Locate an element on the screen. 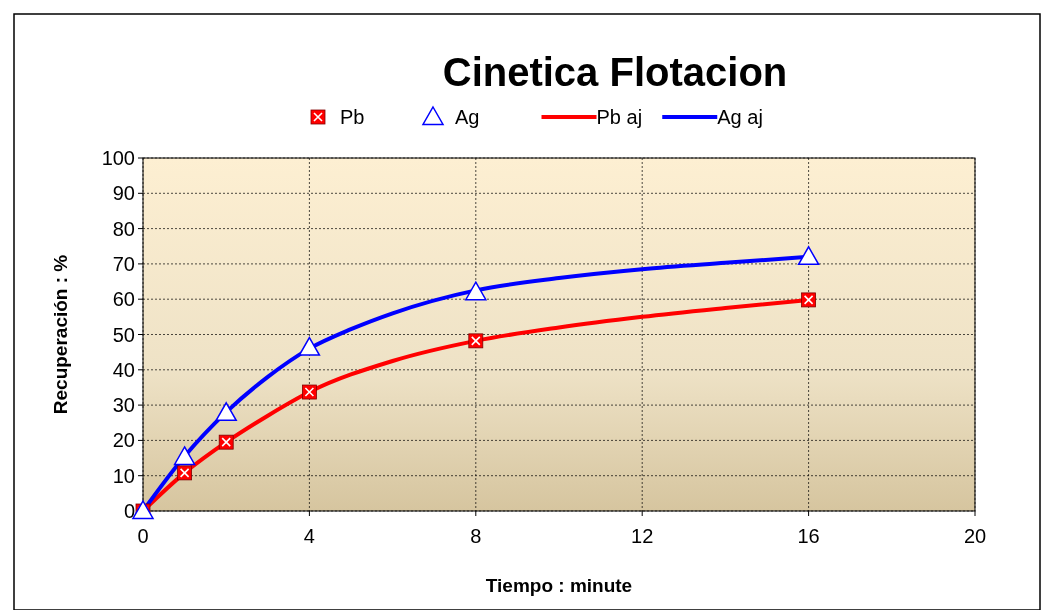 The image size is (1054, 610). x-tick-label: 12 is located at coordinates (642, 536).